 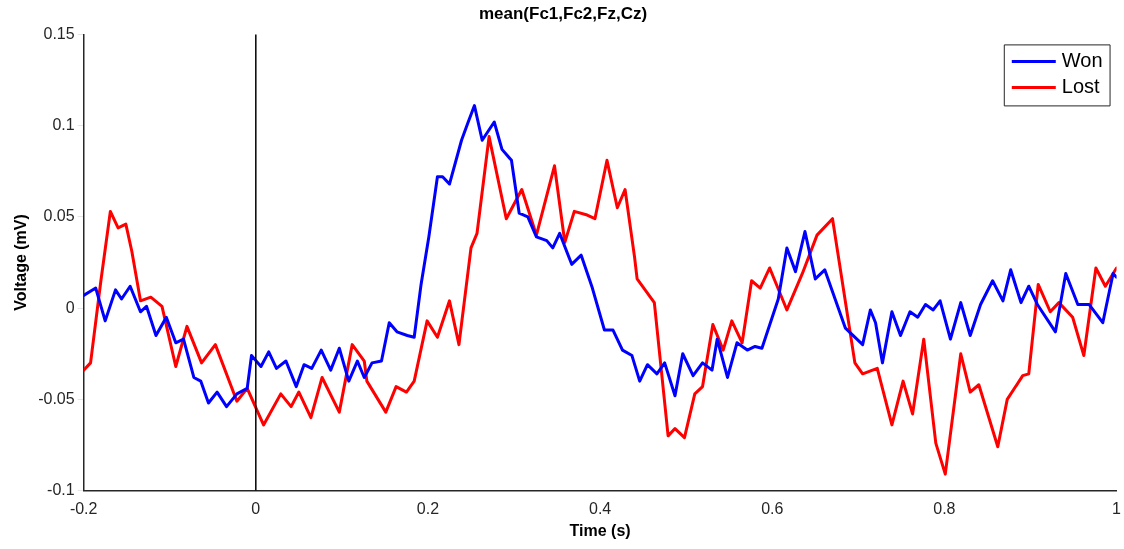 I want to click on y-tick-label: 0.05, so click(x=59, y=216).